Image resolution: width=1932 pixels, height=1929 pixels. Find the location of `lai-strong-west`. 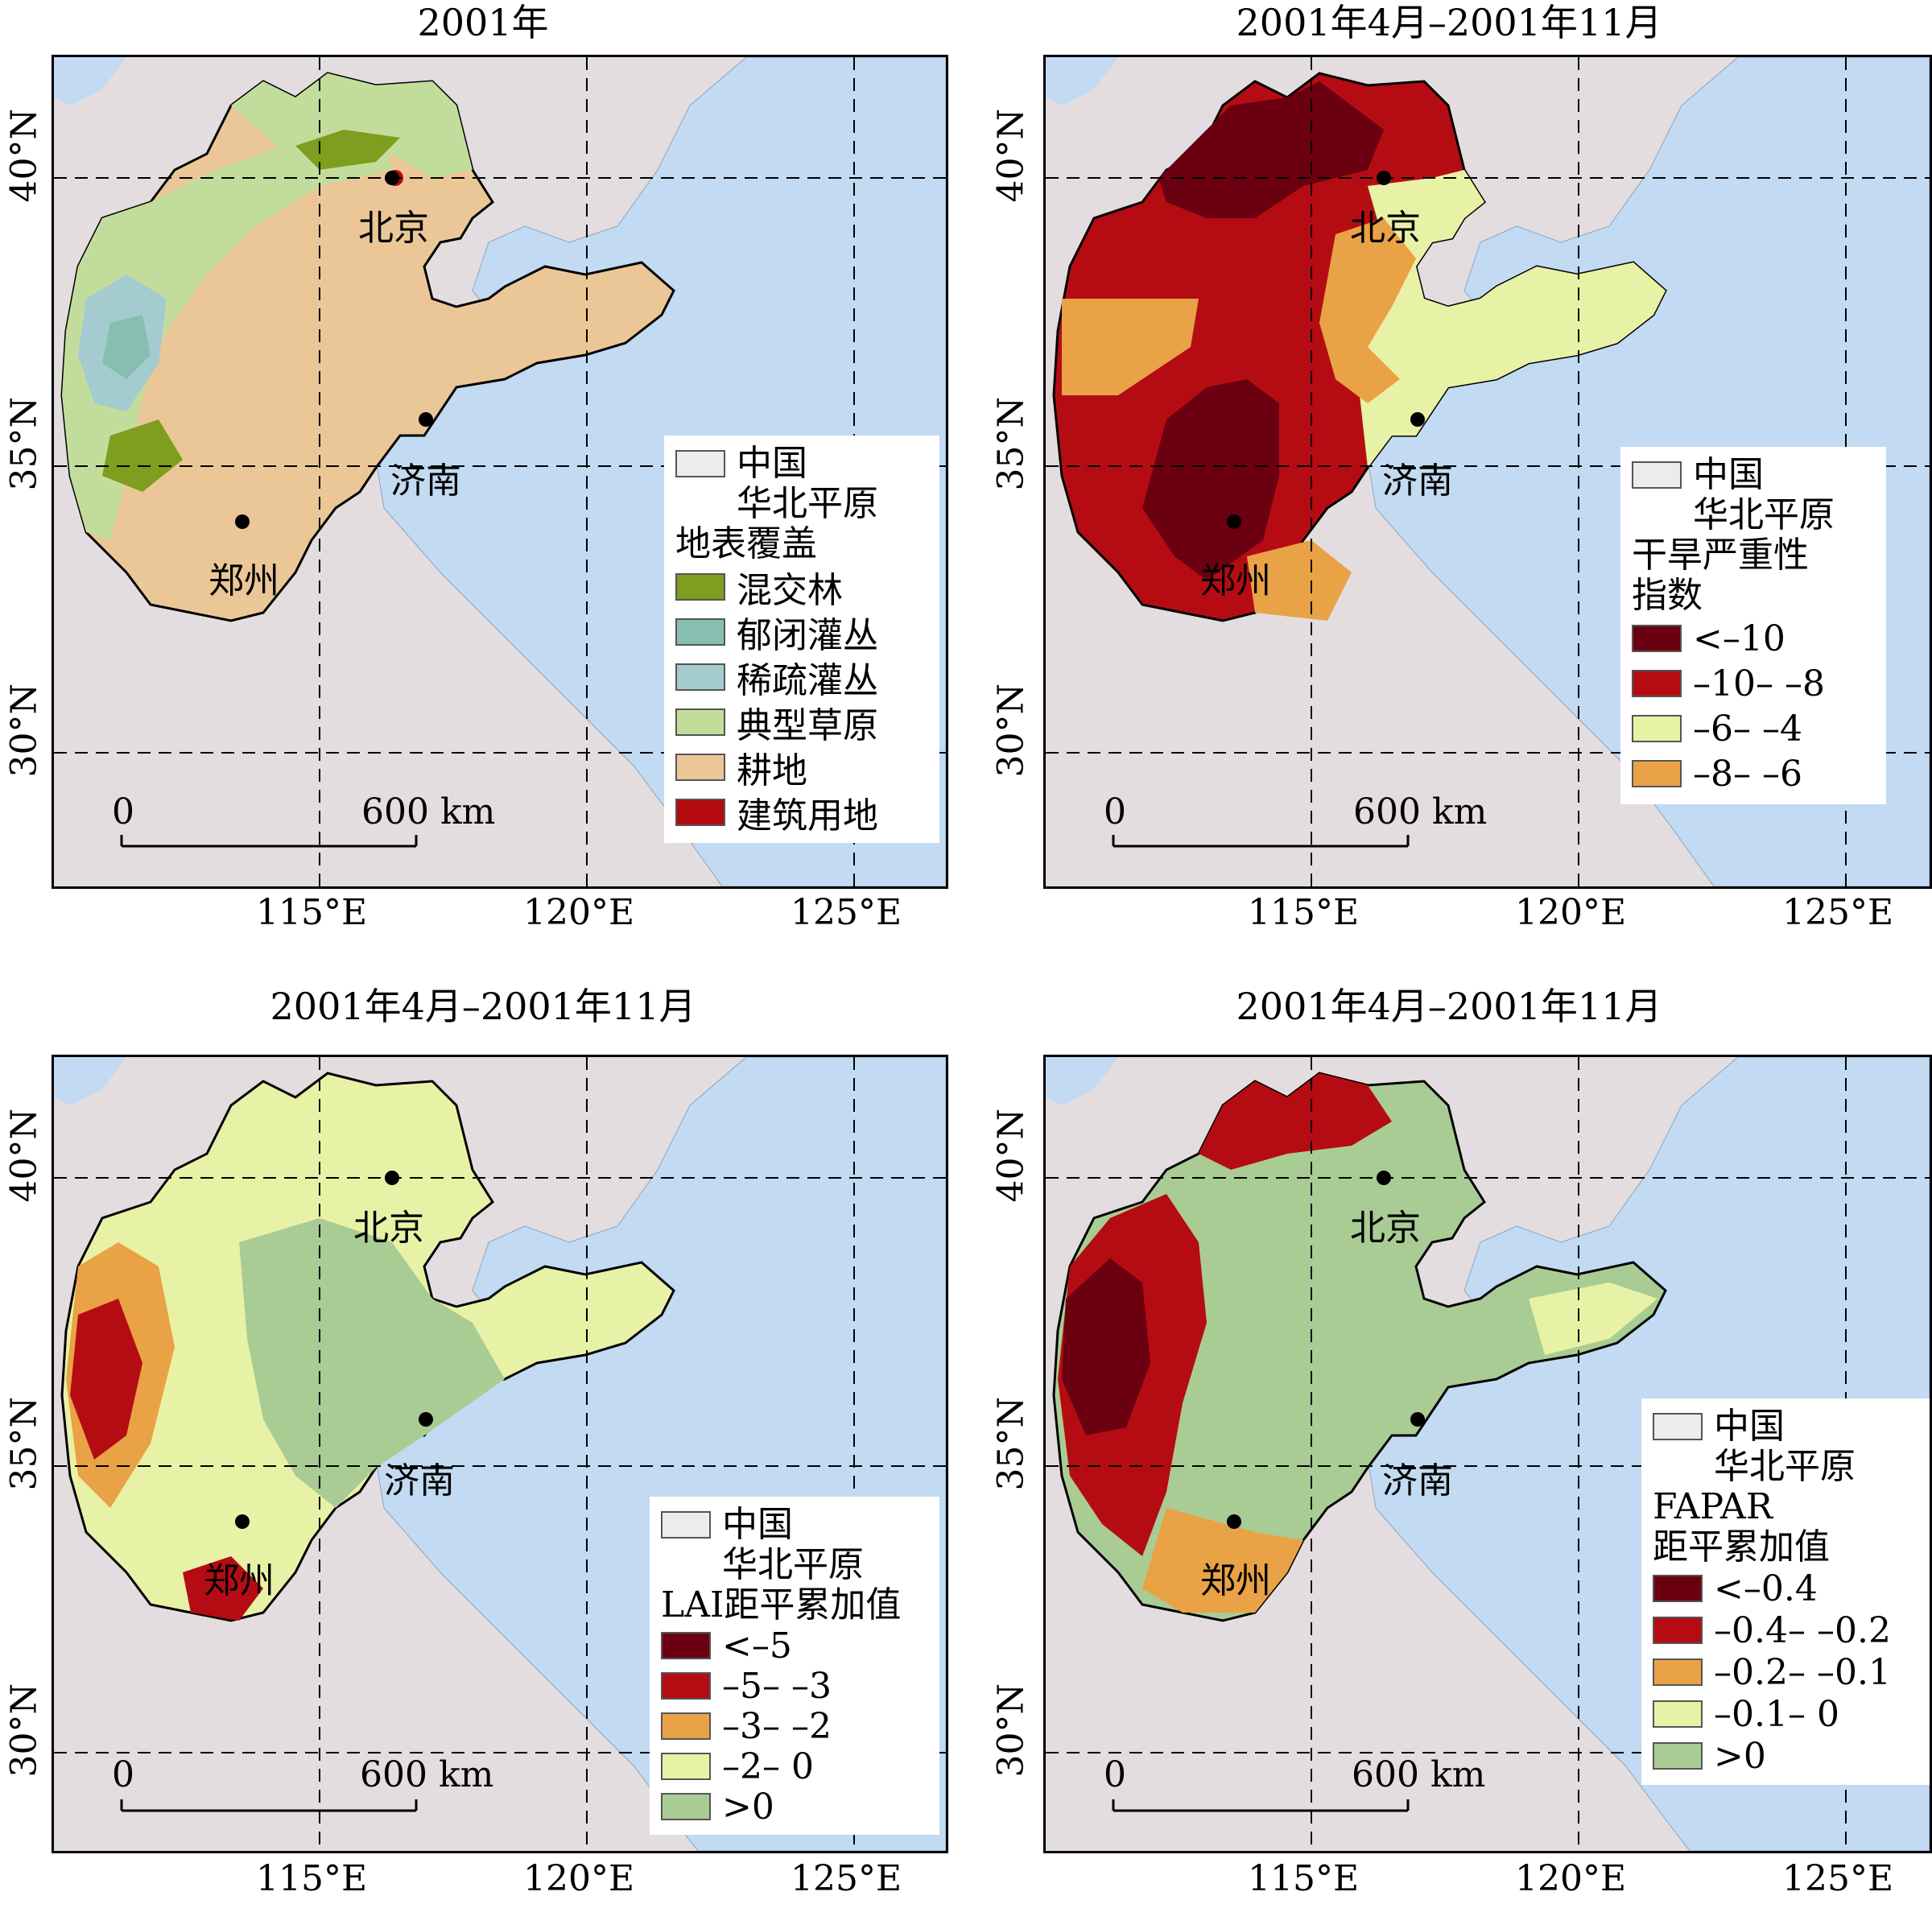

lai-strong-west is located at coordinates (106, 1379).